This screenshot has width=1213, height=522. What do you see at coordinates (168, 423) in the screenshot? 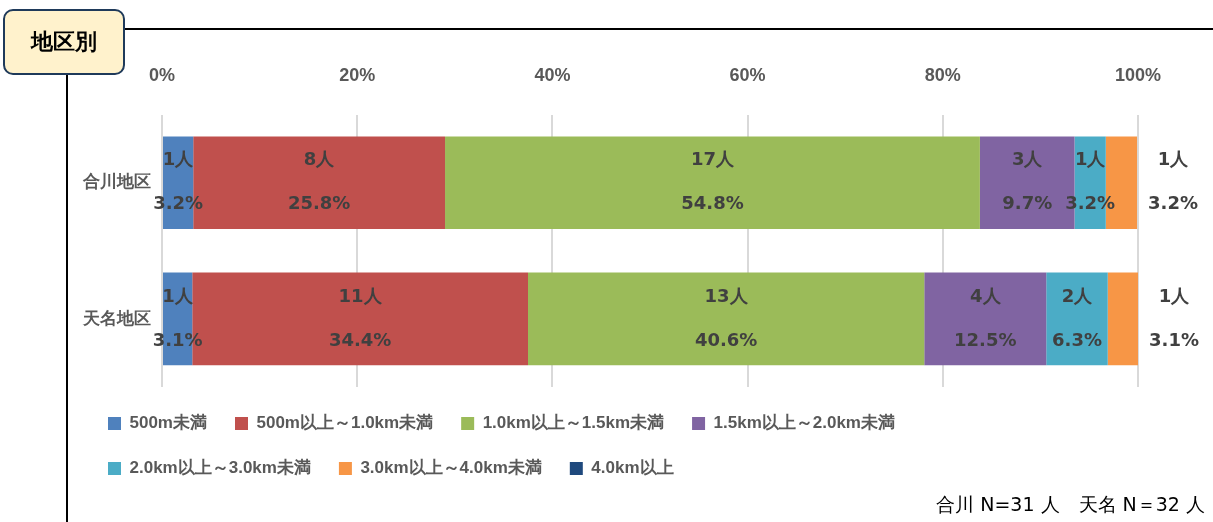
I see `legend-label: 500m未満` at bounding box center [168, 423].